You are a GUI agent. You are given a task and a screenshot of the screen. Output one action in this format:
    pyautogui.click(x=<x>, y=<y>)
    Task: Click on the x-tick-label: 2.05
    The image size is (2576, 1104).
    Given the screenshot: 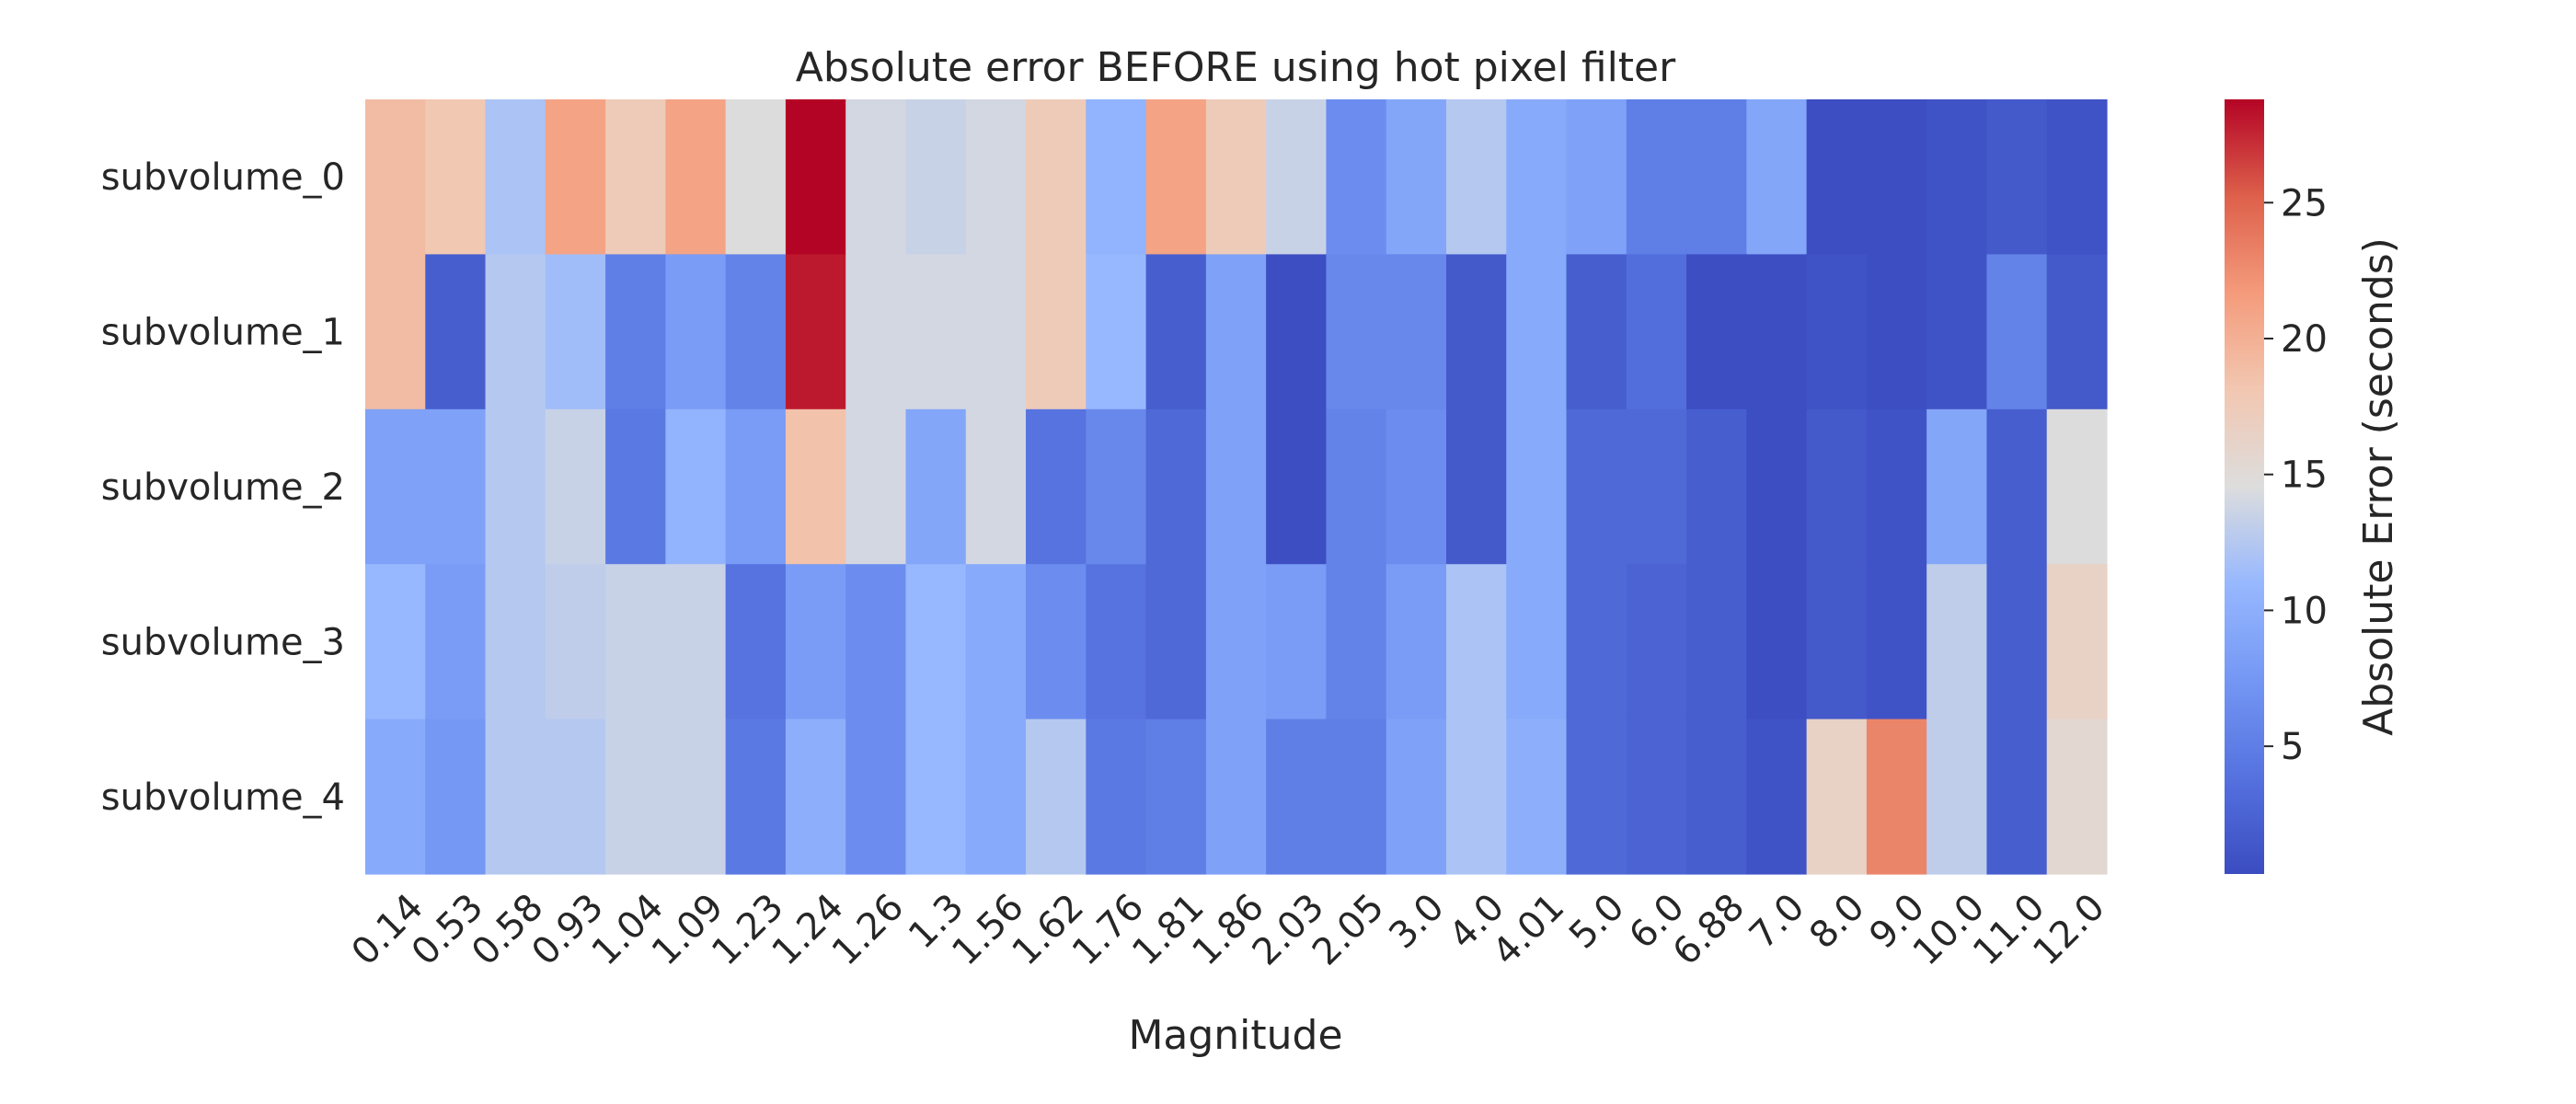 What is the action you would take?
    pyautogui.click(x=1349, y=930)
    